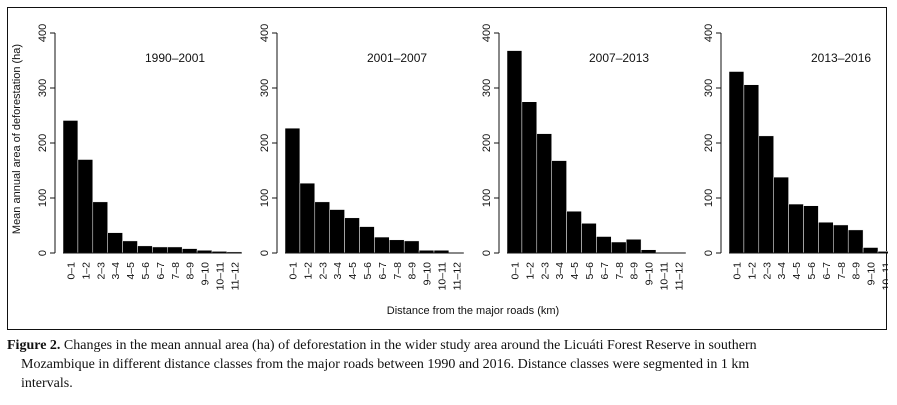 The height and width of the screenshot is (405, 897). What do you see at coordinates (397, 58) in the screenshot?
I see `panel-title: 2001–2007` at bounding box center [397, 58].